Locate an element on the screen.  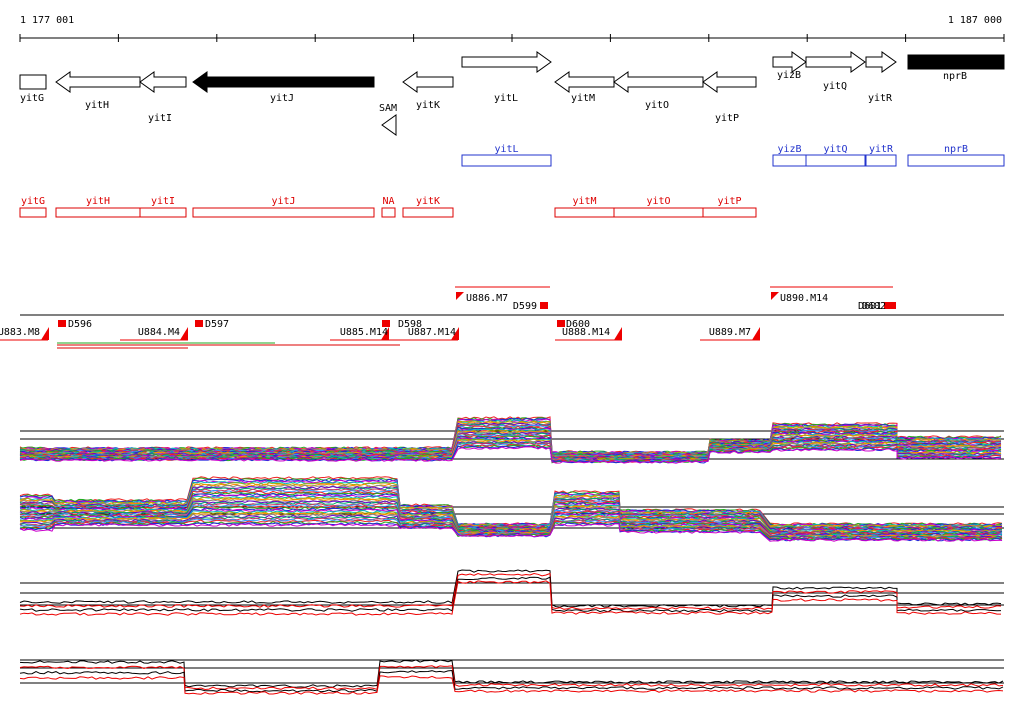
operon-label: yitL is located at coordinates (506, 149).